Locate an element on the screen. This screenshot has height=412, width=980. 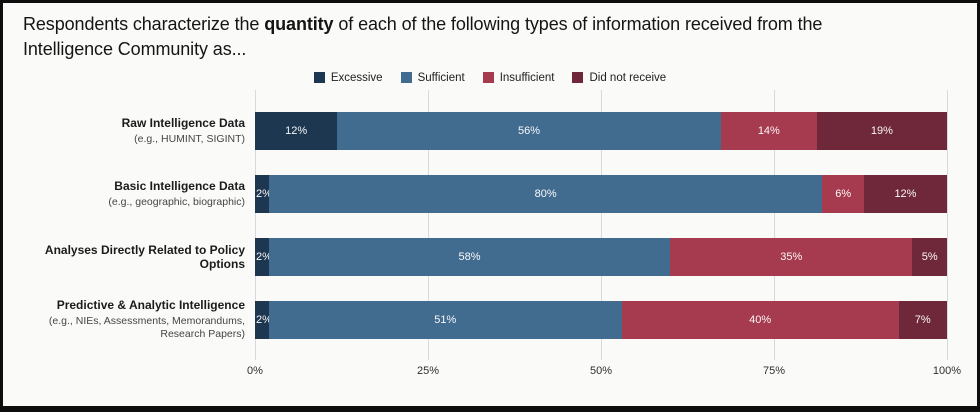
bar-value-label: 58% is located at coordinates (469, 257).